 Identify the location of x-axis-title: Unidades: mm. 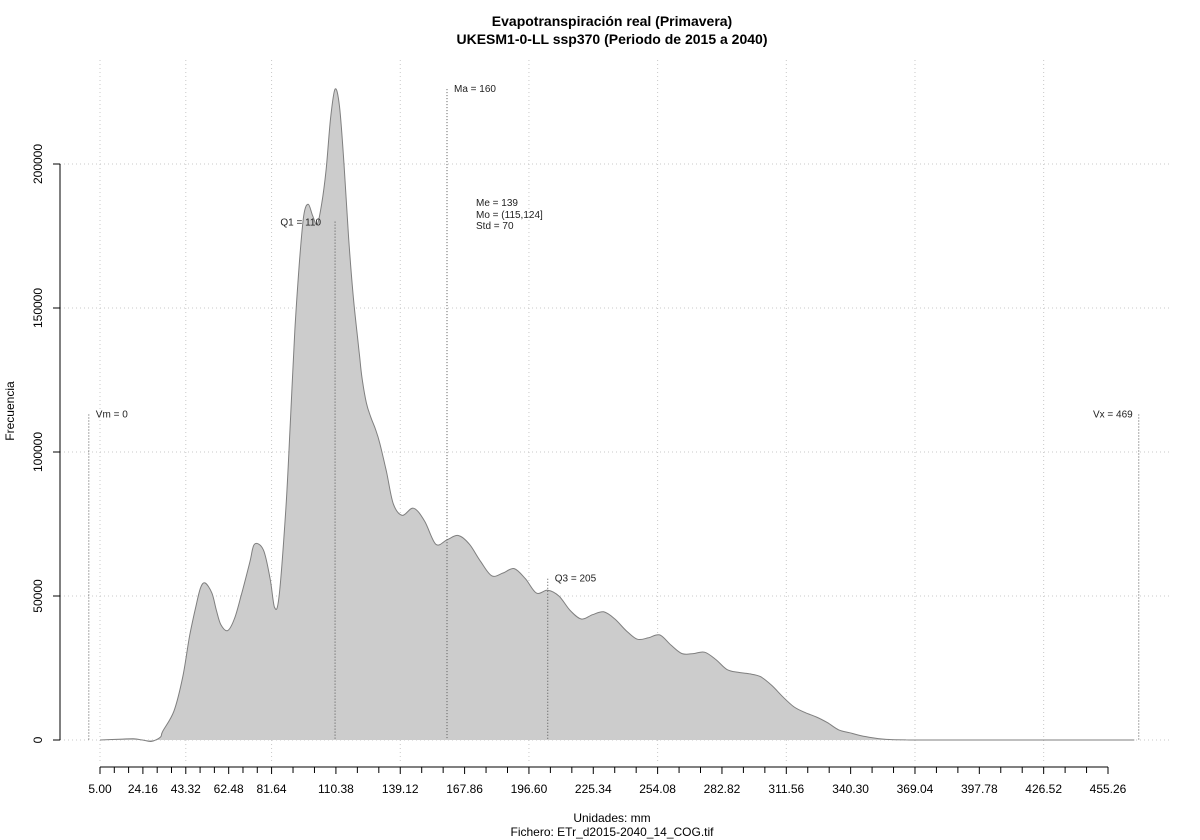
(611, 818).